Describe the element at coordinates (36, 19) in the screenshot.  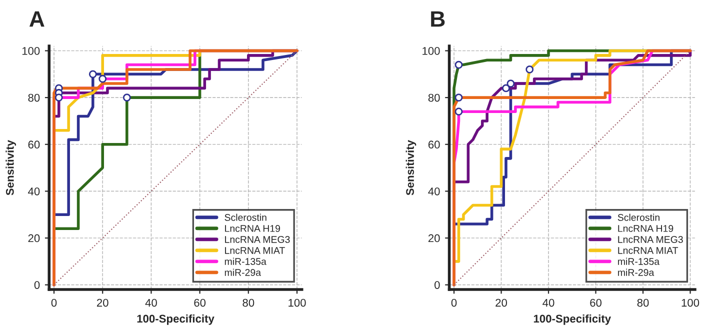
I see `chart-title: A` at that location.